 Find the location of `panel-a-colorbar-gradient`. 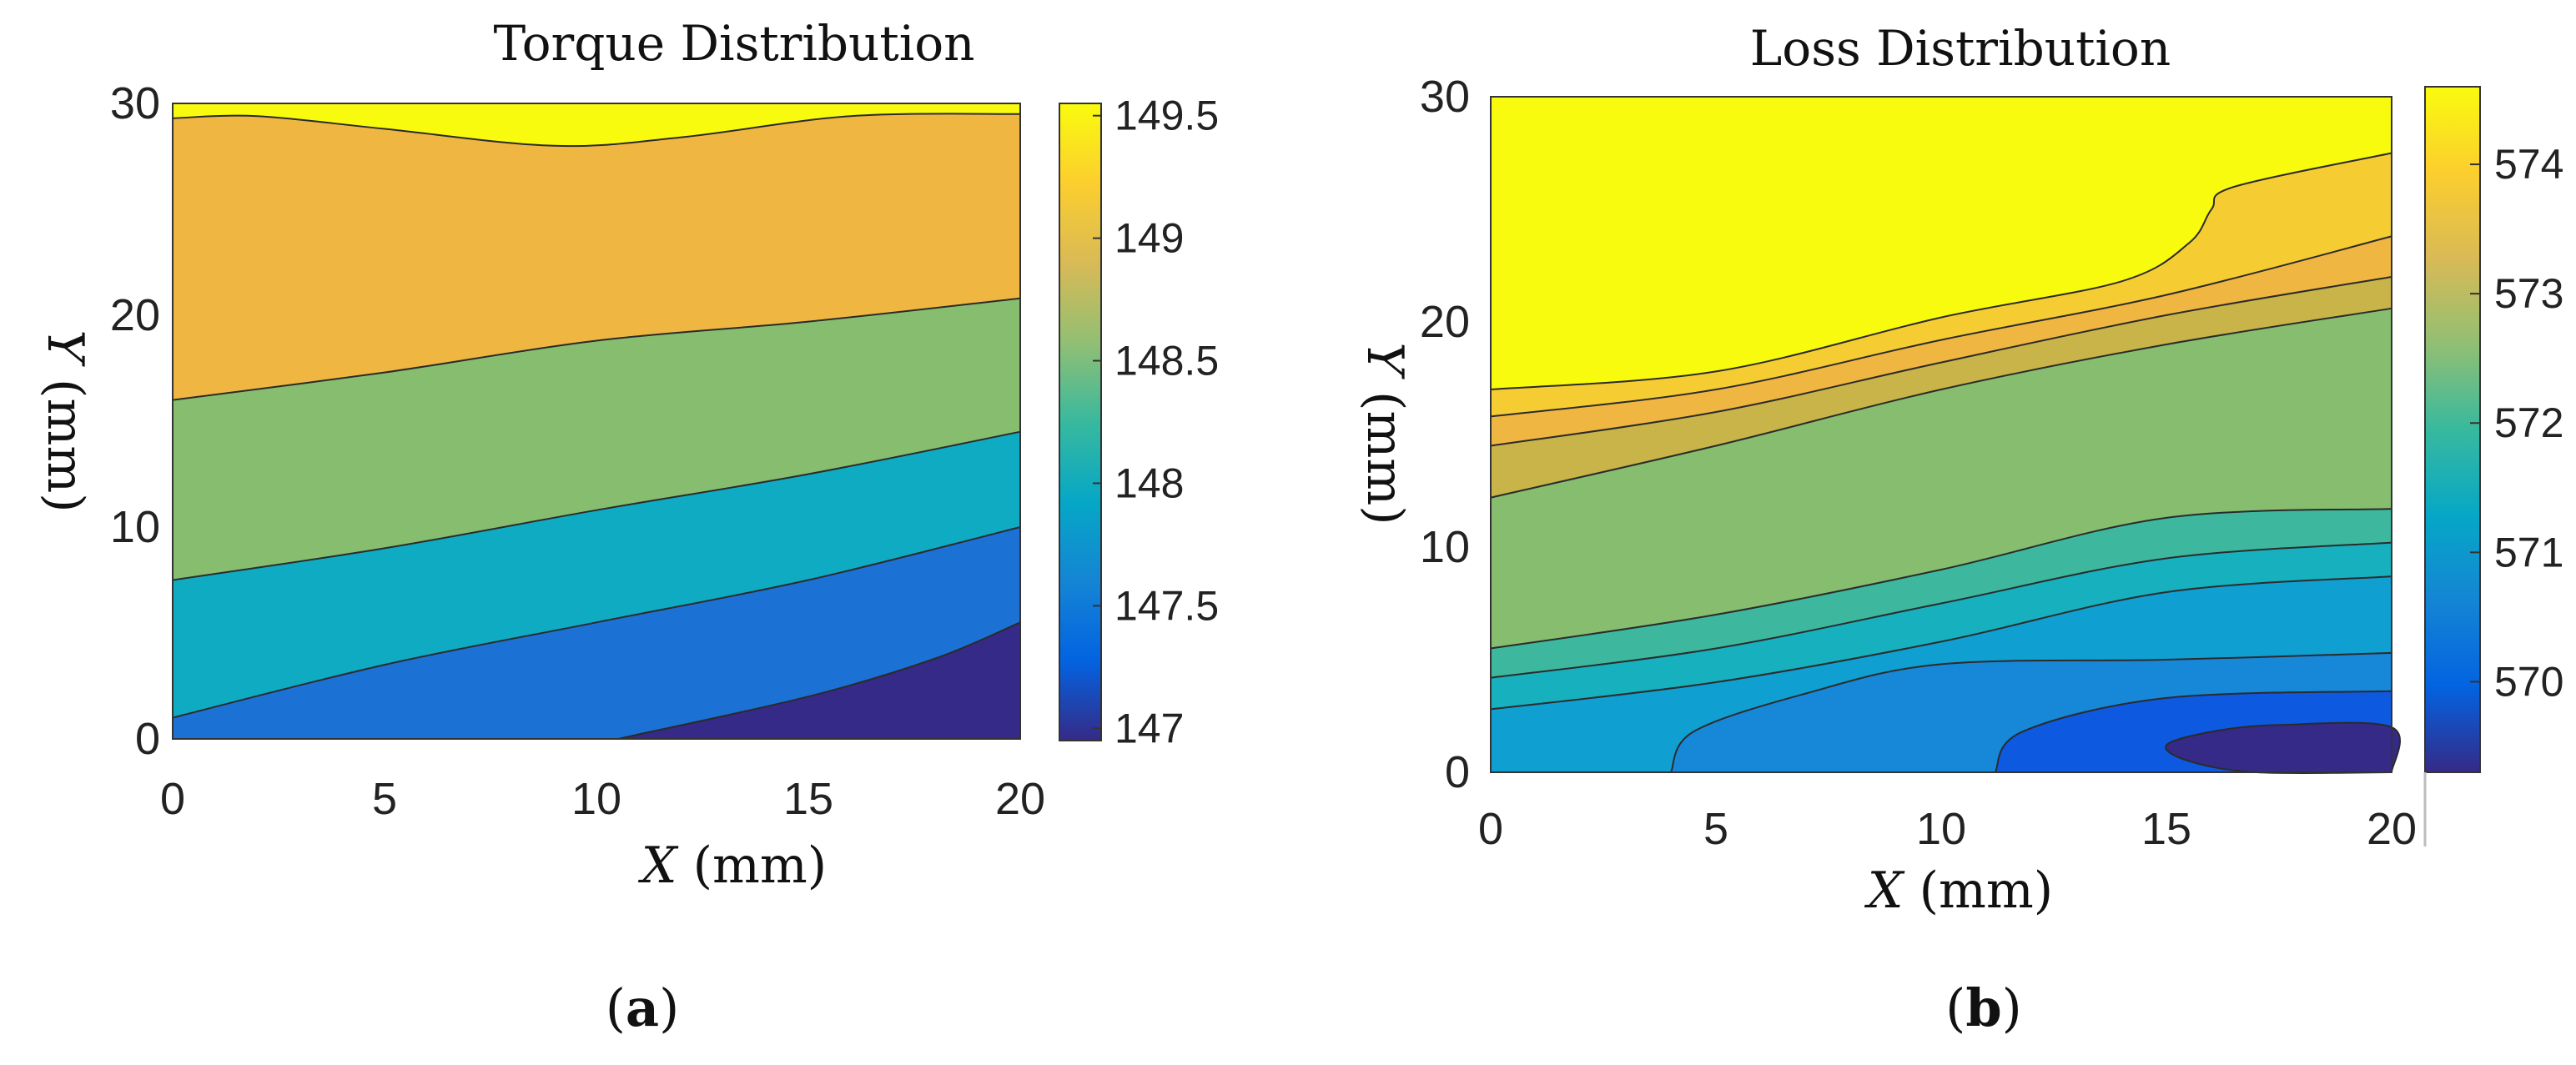

panel-a-colorbar-gradient is located at coordinates (1080, 422).